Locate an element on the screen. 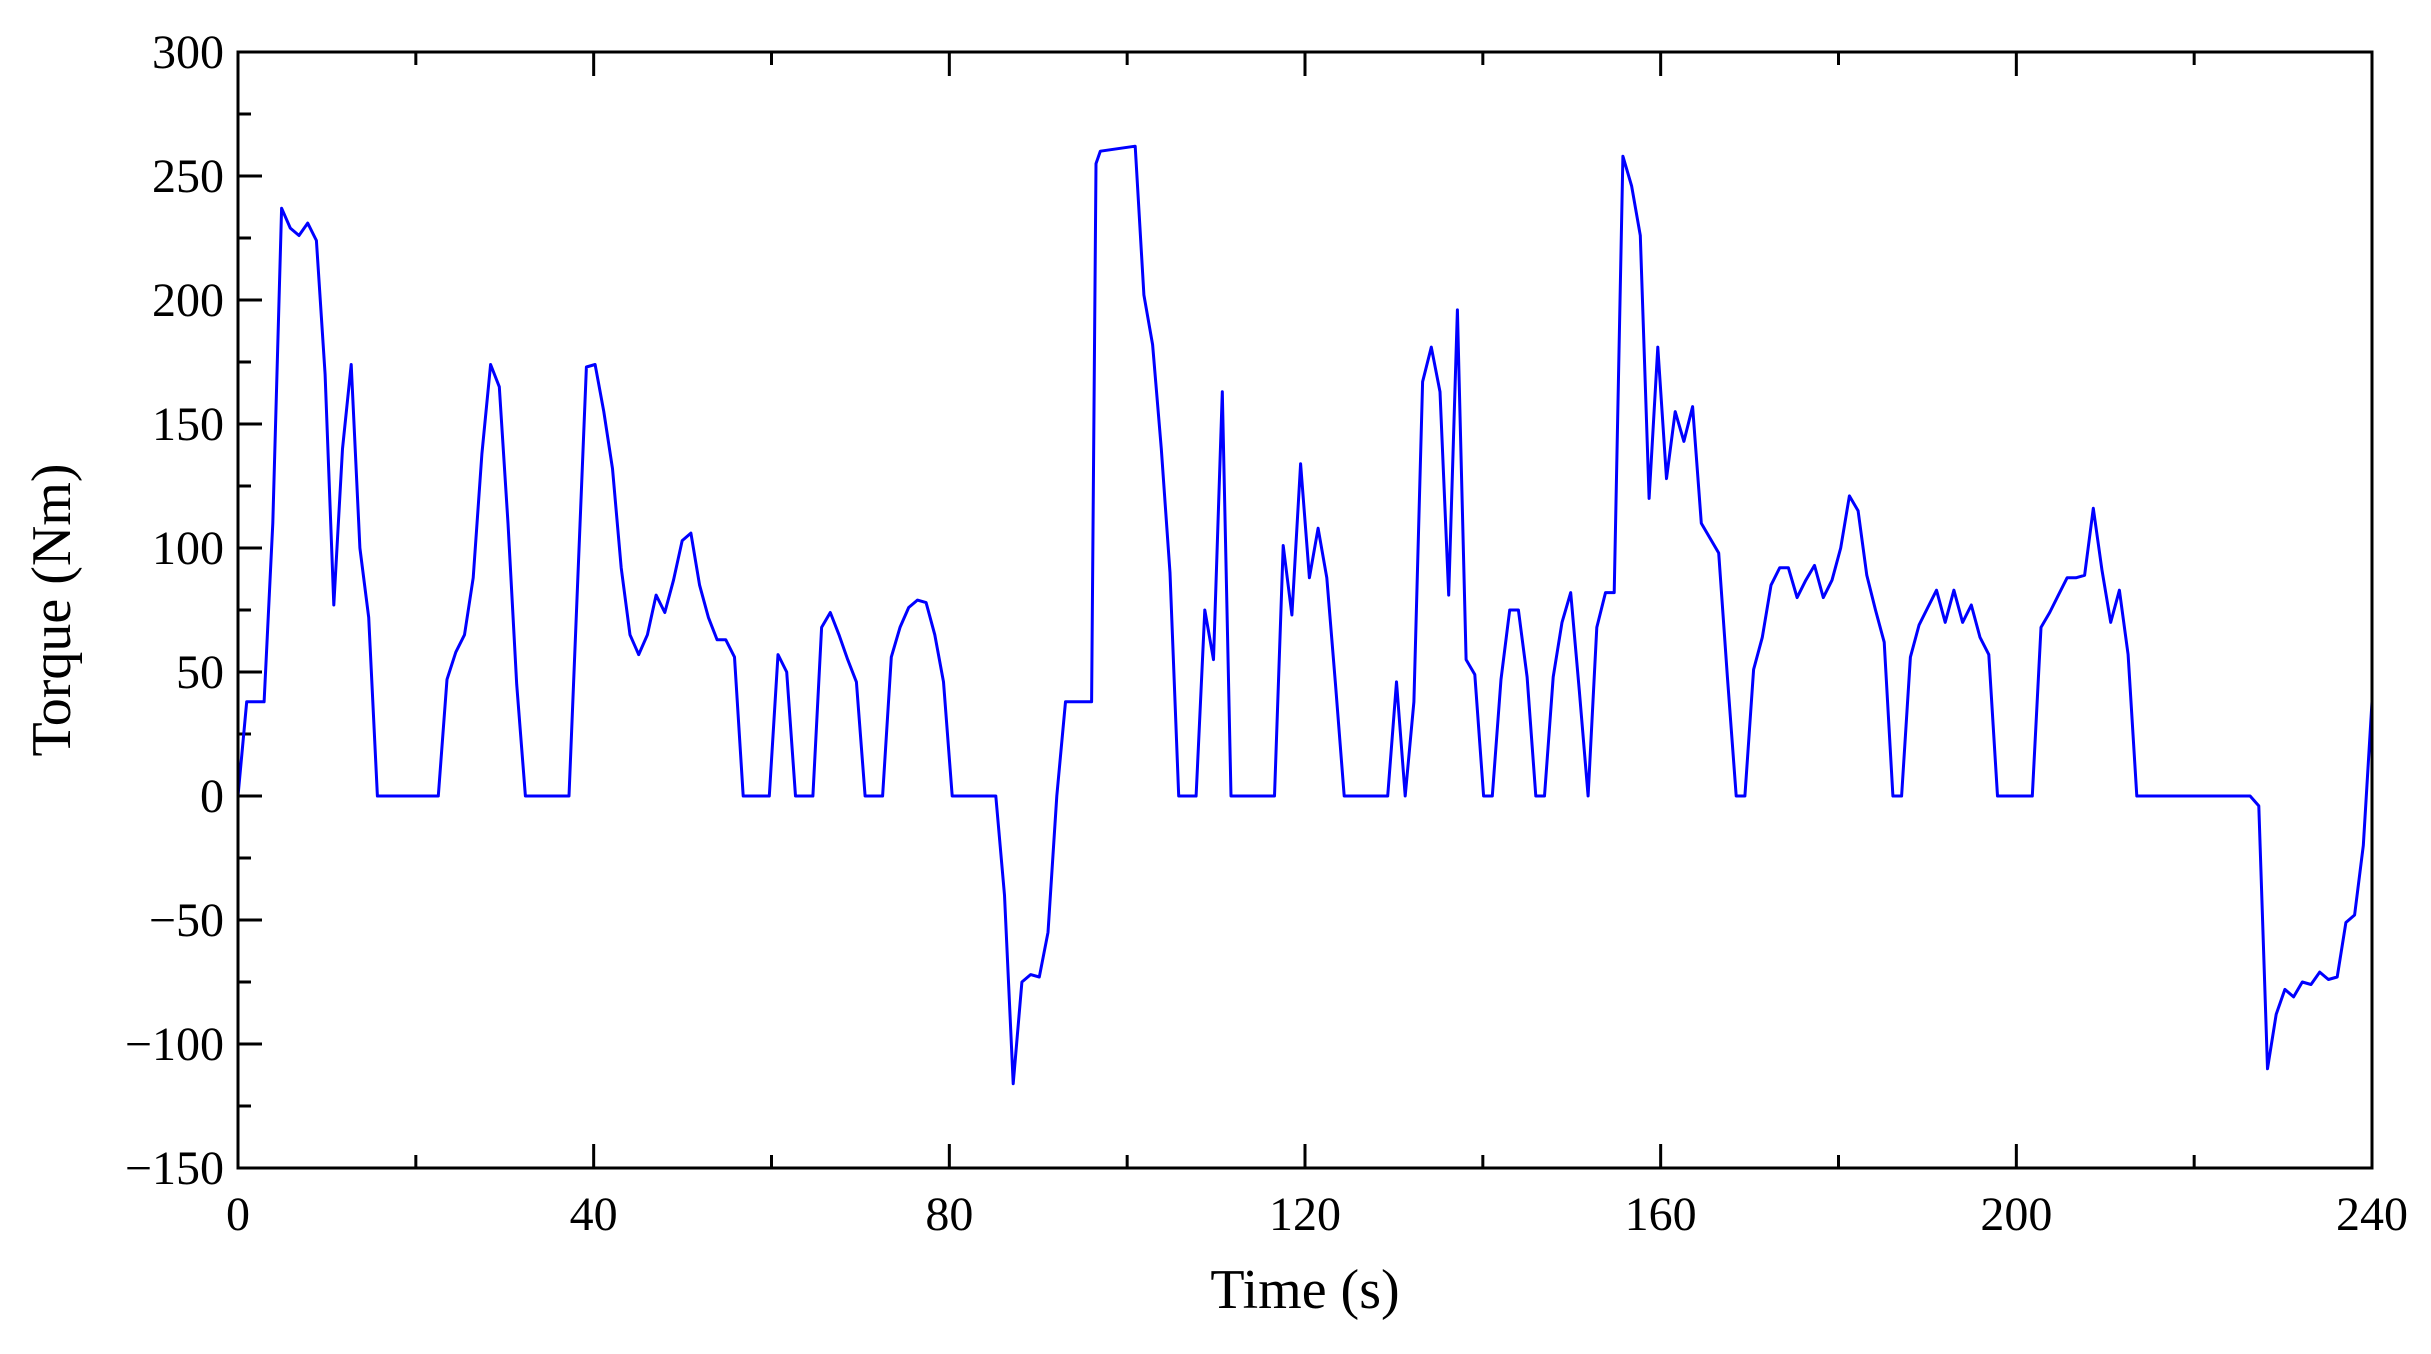 The height and width of the screenshot is (1354, 2431). y-tick-label: −100 is located at coordinates (174, 1044).